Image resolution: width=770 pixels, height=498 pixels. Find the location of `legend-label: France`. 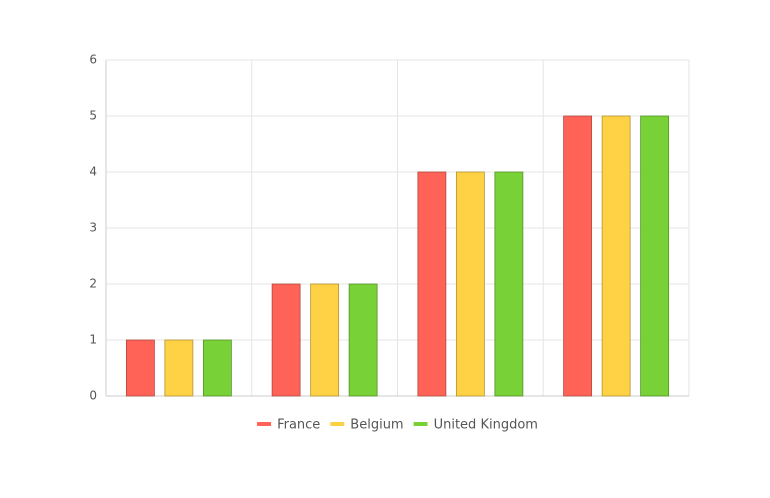

legend-label: France is located at coordinates (298, 425).